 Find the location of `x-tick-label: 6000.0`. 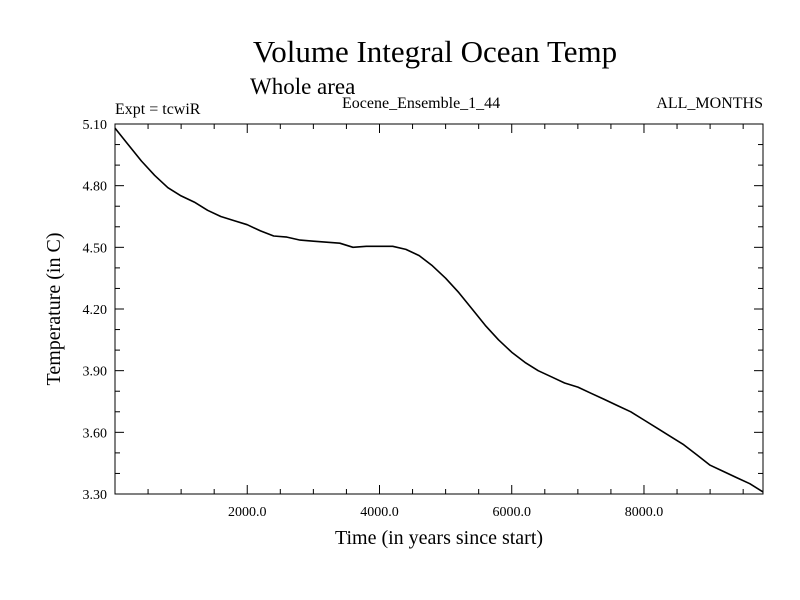

x-tick-label: 6000.0 is located at coordinates (511, 512).